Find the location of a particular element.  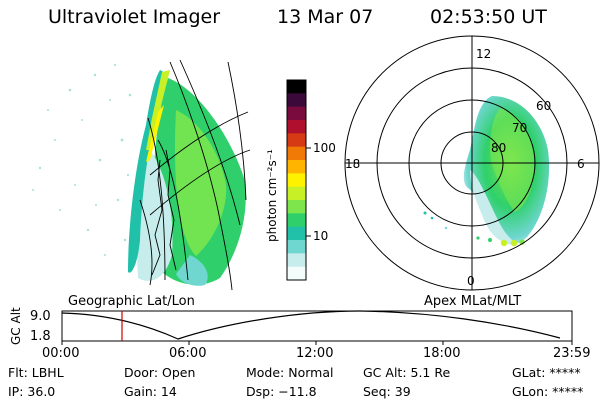

footer-seq: Seq: 39 is located at coordinates (387, 391).